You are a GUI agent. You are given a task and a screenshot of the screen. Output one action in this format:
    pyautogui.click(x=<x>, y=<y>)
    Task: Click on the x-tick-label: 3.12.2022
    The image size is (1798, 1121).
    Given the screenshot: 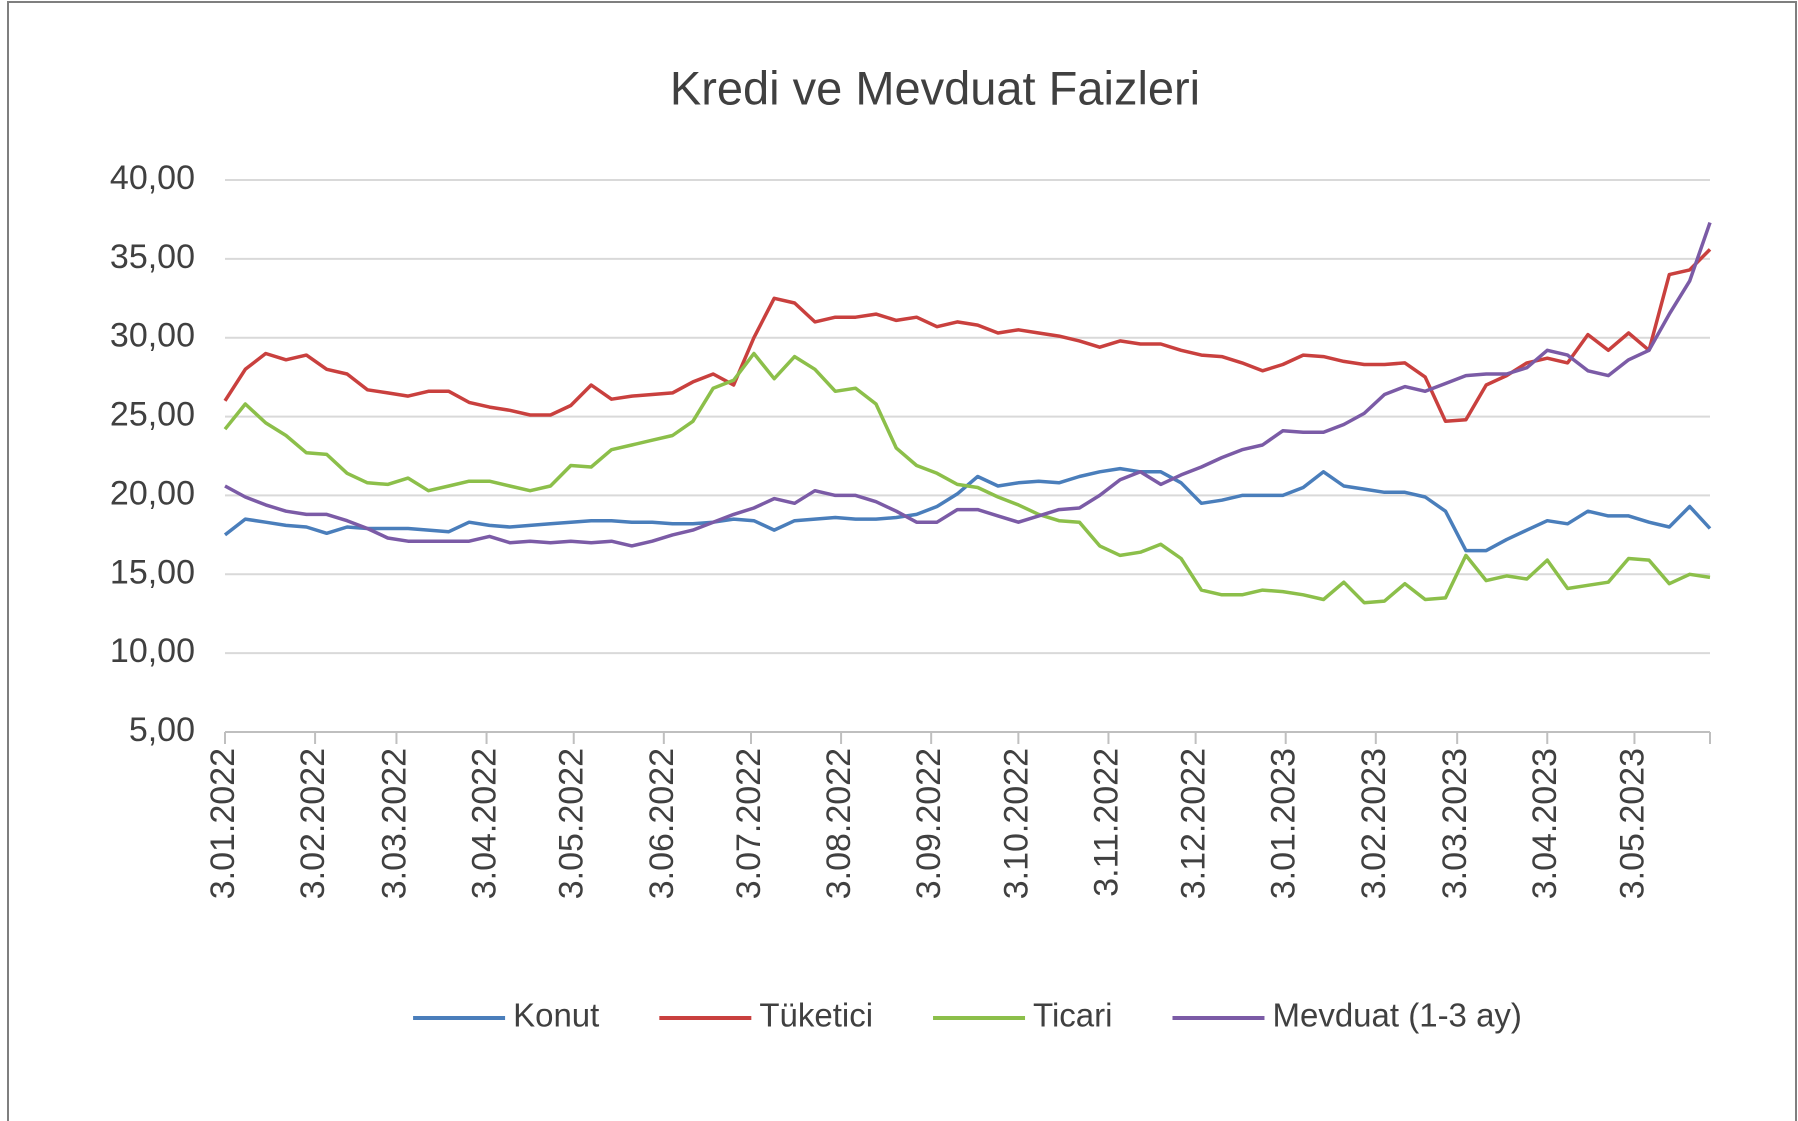 What is the action you would take?
    pyautogui.click(x=1194, y=823)
    